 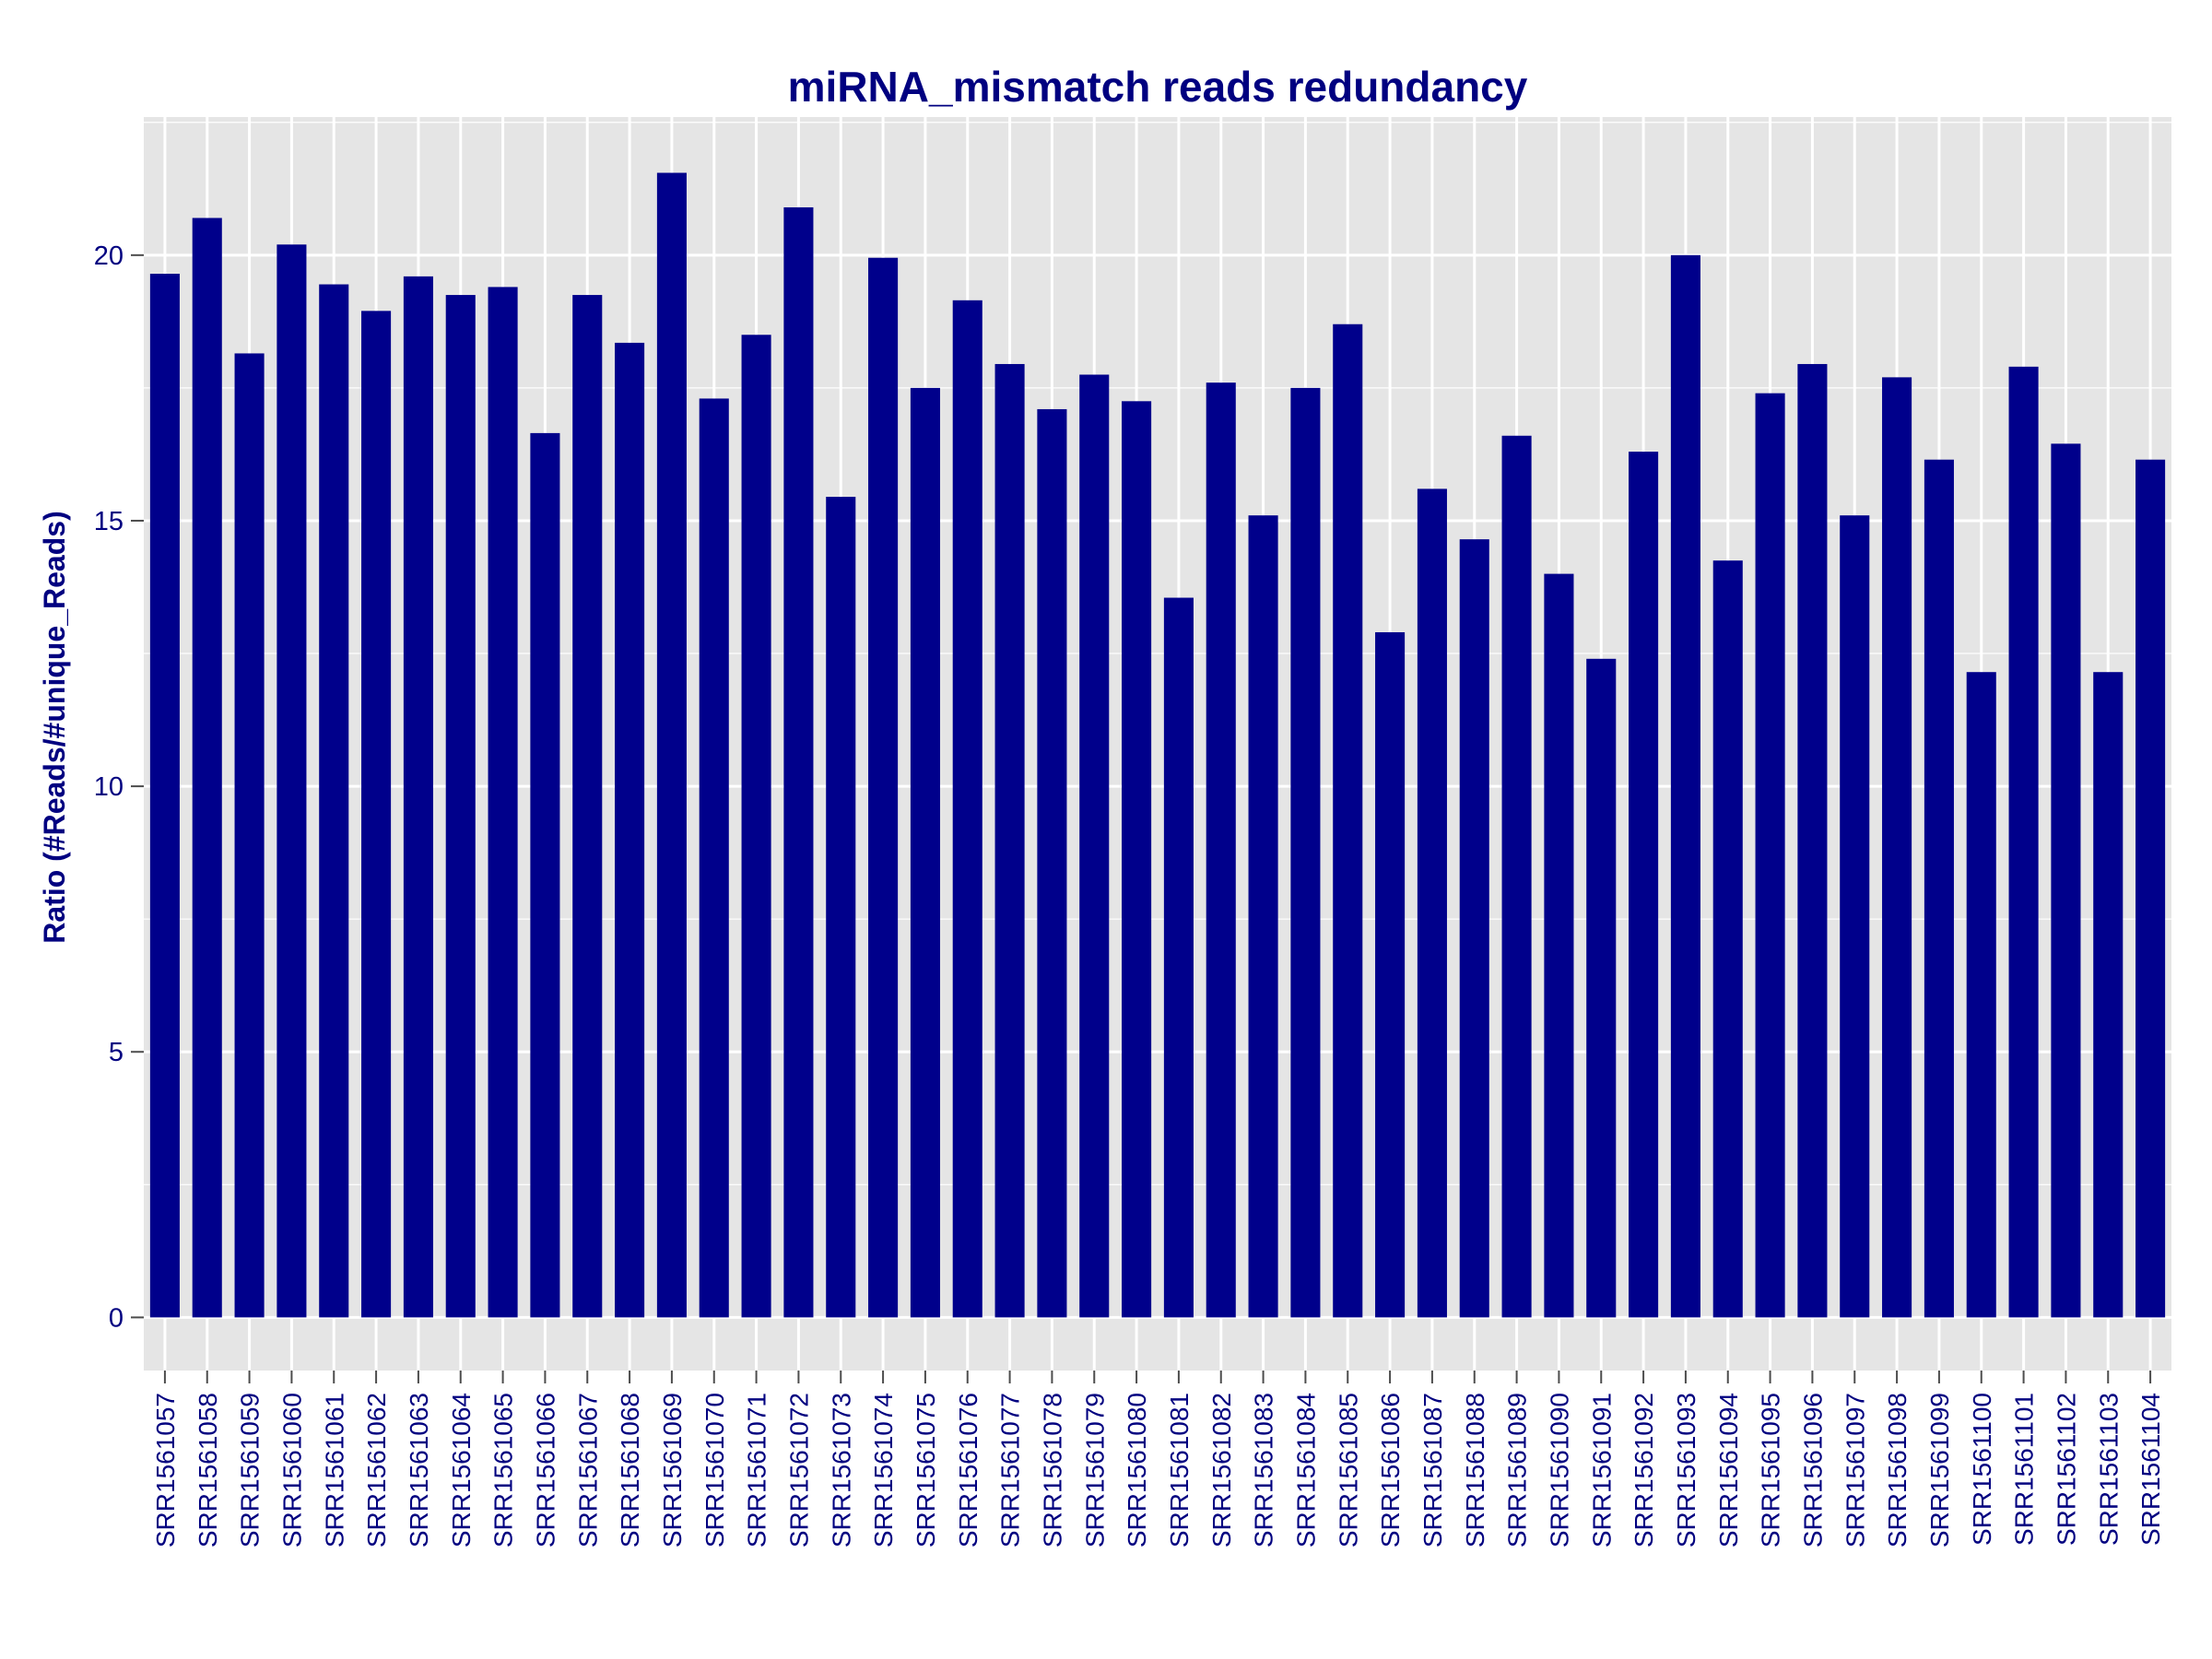 What do you see at coordinates (460, 806) in the screenshot?
I see `bar-SRR1561064` at bounding box center [460, 806].